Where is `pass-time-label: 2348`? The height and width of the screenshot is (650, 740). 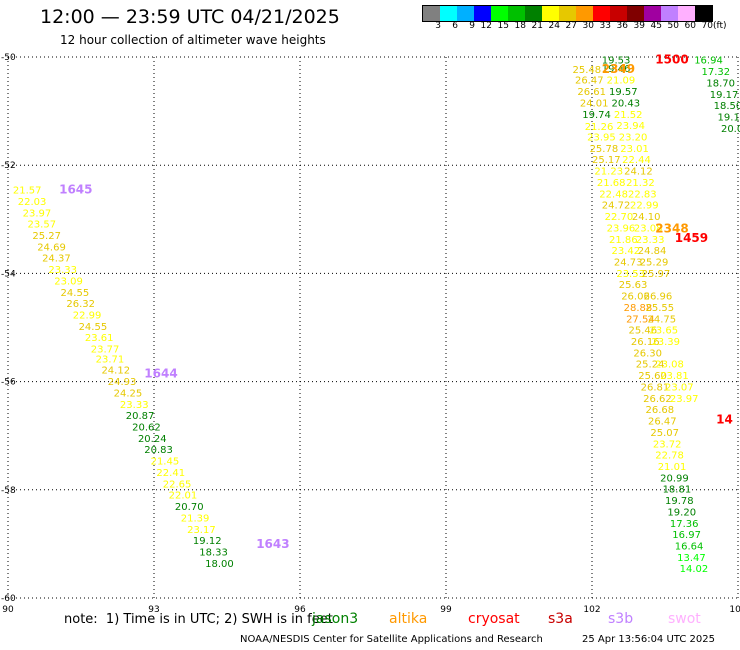 pass-time-label: 2348 is located at coordinates (671, 228).